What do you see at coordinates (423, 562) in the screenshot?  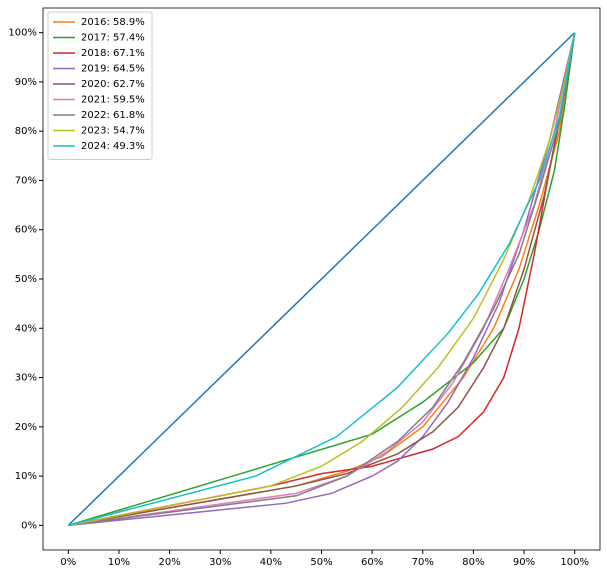 I see `x-tick-label: 70%` at bounding box center [423, 562].